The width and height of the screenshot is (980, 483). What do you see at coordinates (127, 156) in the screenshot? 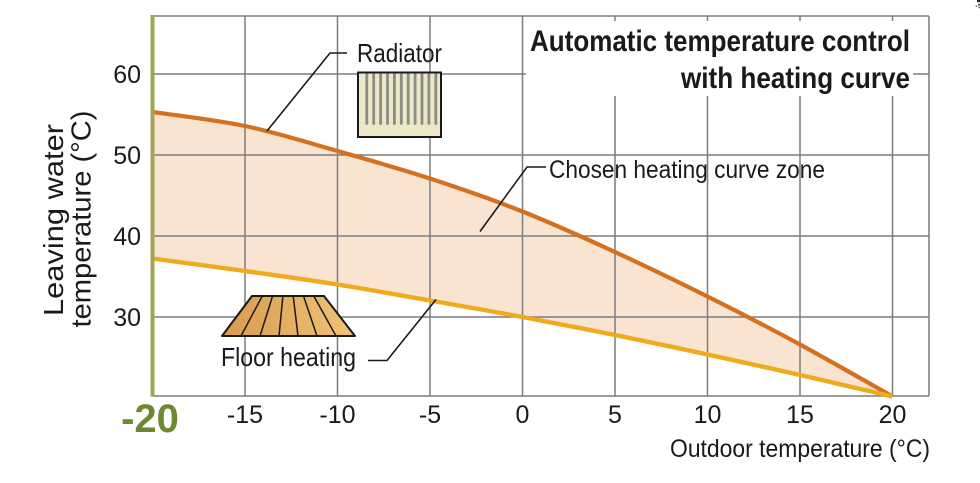
I see `svg-text: 50` at bounding box center [127, 156].